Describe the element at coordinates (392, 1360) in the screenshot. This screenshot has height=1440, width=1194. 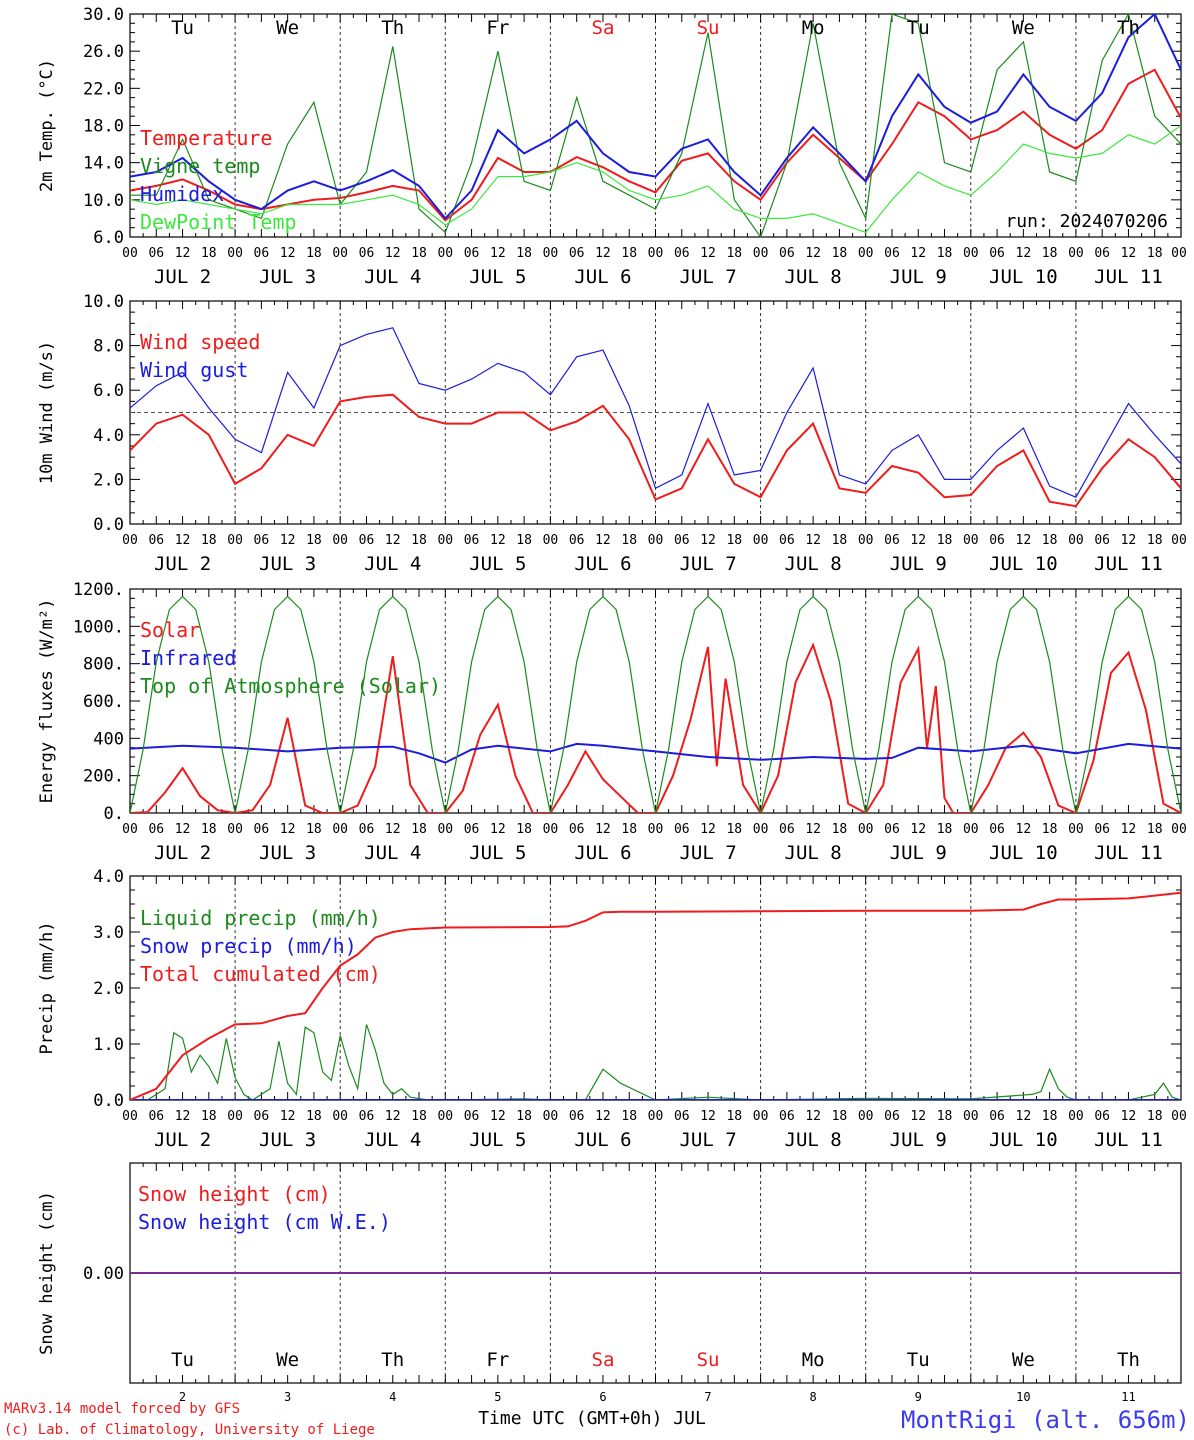
I see `weekday-label: Th` at that location.